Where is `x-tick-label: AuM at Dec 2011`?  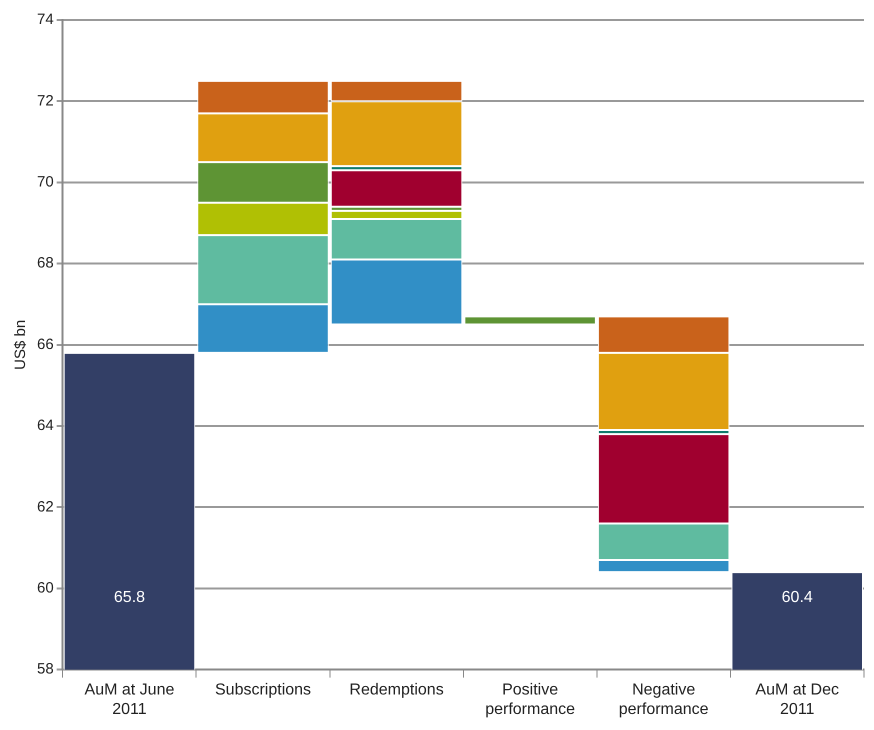 x-tick-label: AuM at Dec 2011 is located at coordinates (797, 700).